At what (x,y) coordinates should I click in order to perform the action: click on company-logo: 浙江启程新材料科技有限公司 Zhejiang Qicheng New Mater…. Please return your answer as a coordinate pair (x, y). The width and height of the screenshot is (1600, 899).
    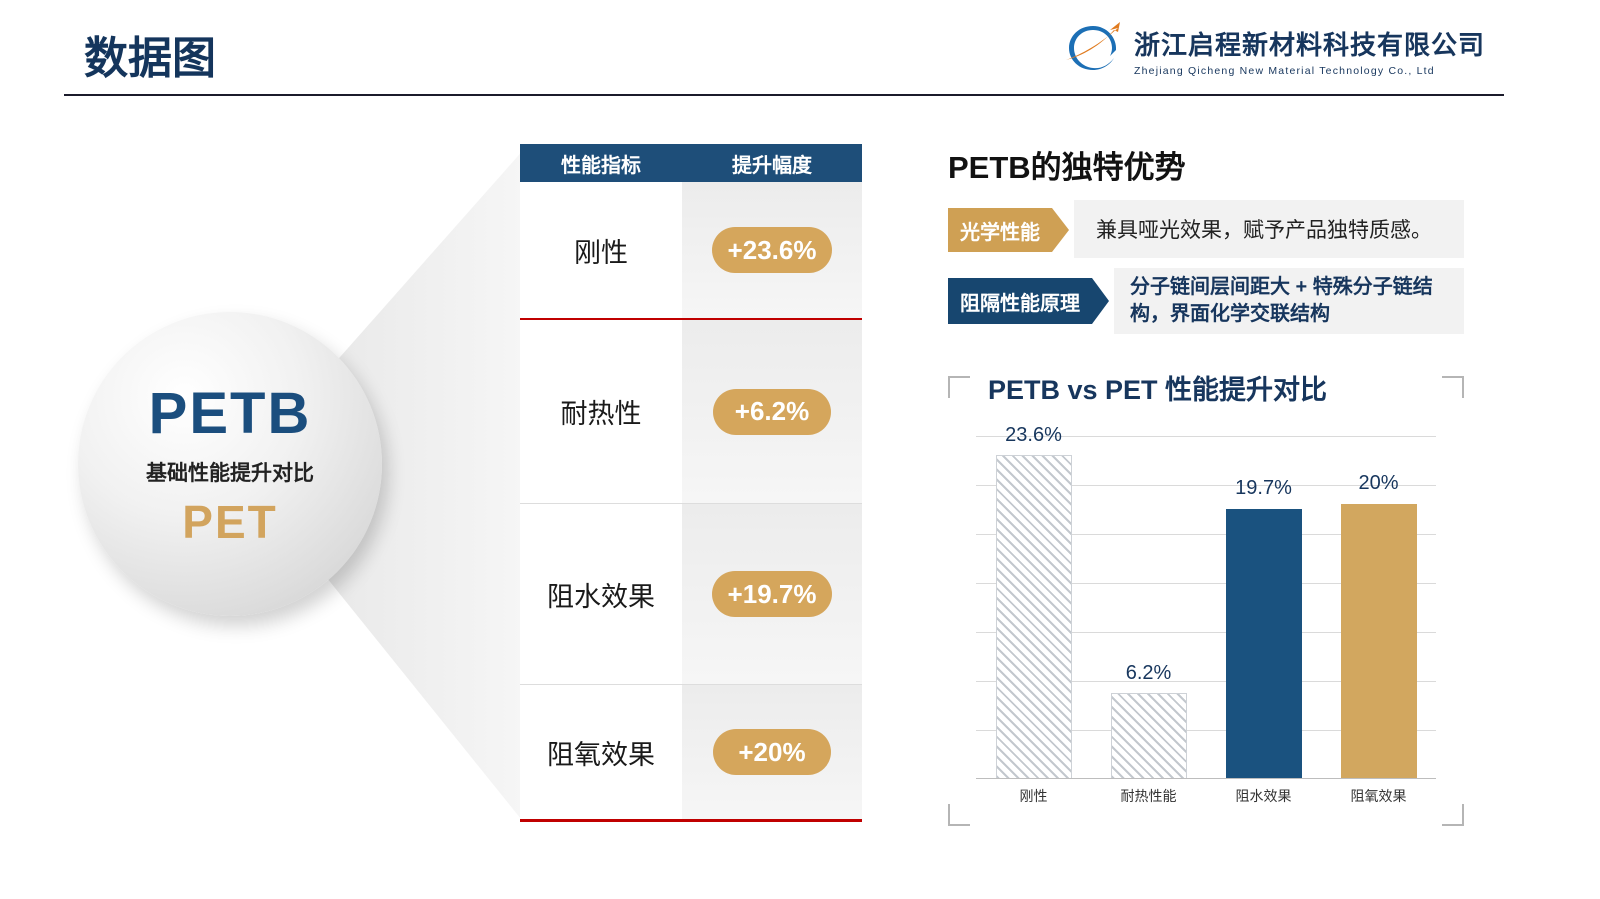
    Looking at the image, I should click on (1273, 50).